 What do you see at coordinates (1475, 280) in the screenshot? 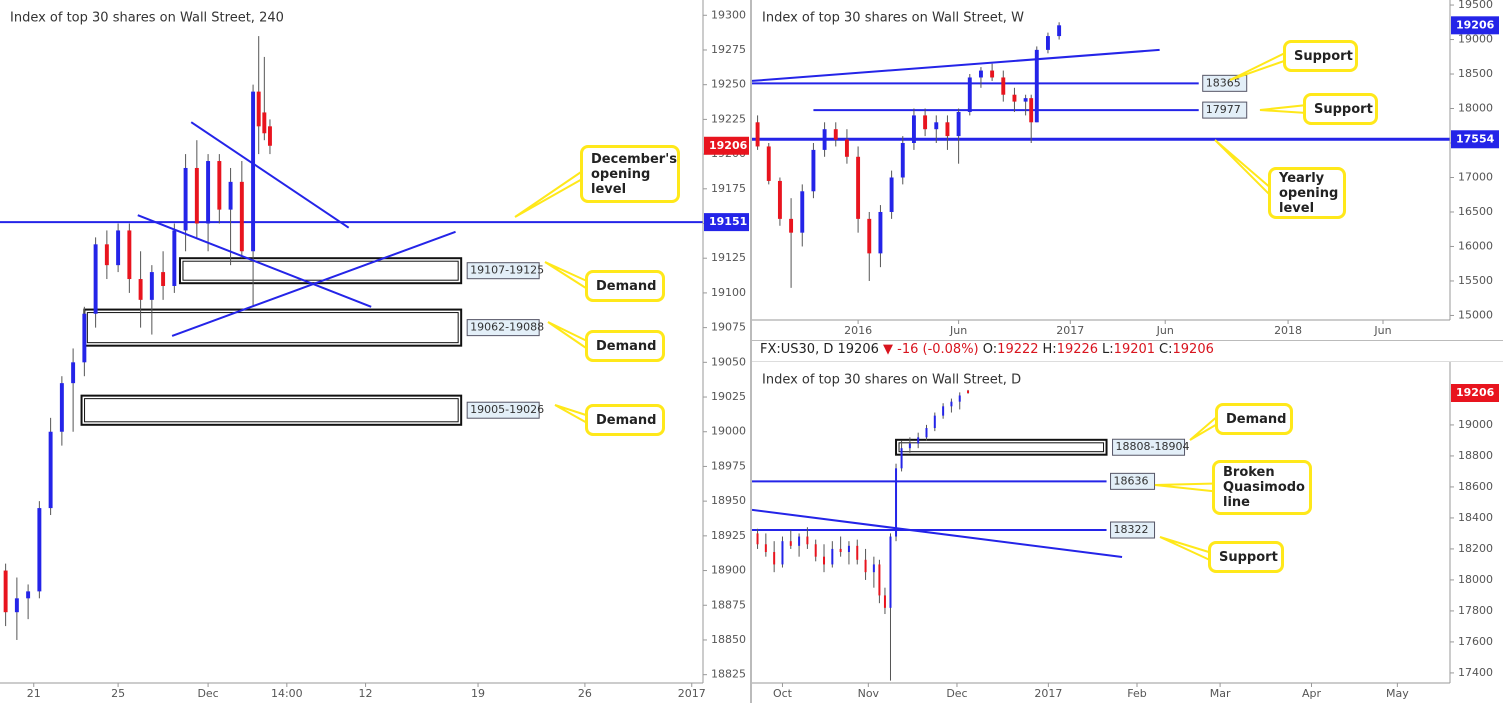
I see `y-tick-label: 15500` at bounding box center [1475, 280].